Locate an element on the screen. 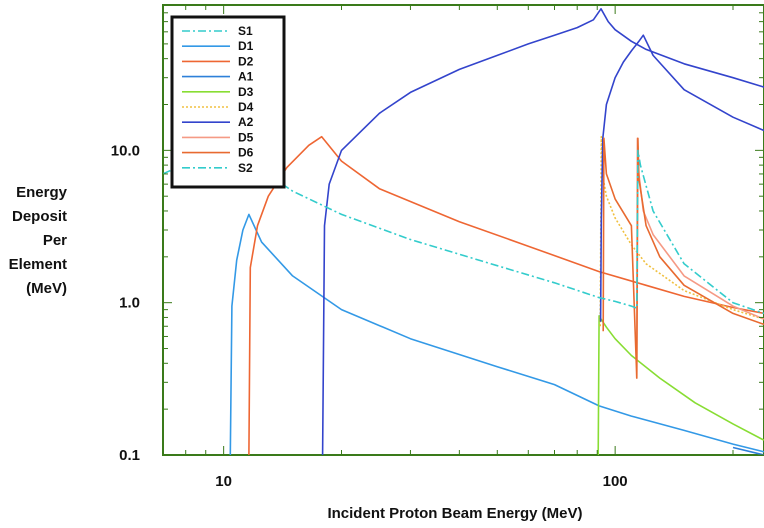  series-line-a2-branch is located at coordinates (681, 178).